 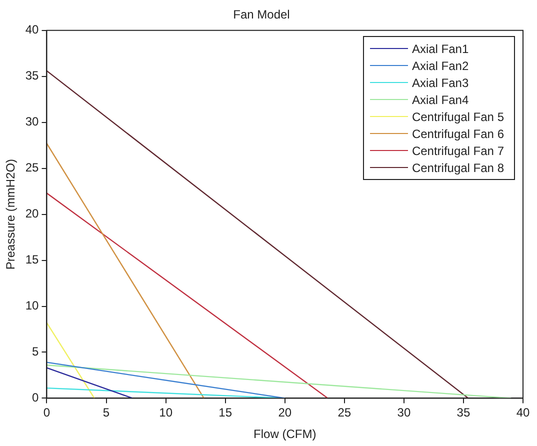 What do you see at coordinates (440, 83) in the screenshot?
I see `legend-label: Axial Fan3` at bounding box center [440, 83].